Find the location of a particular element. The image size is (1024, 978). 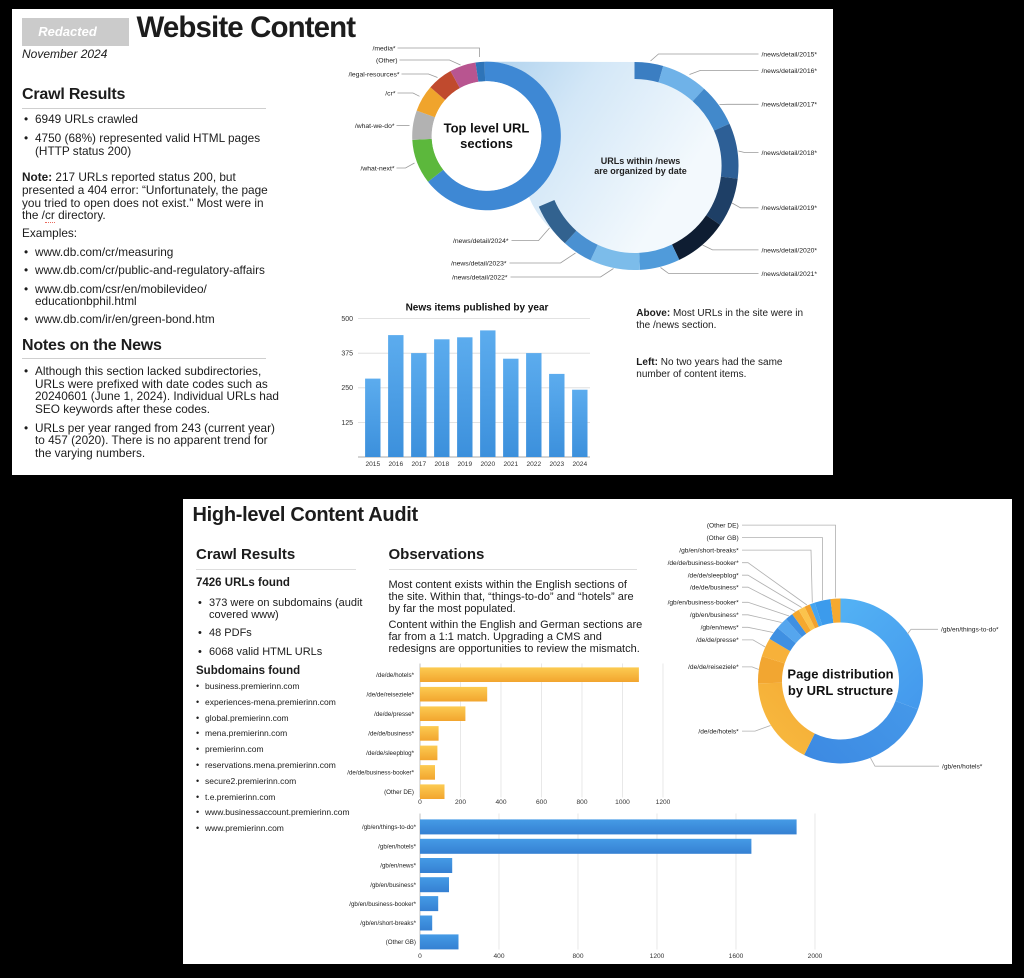

svg-text: Page distribution is located at coordinates (840, 673).